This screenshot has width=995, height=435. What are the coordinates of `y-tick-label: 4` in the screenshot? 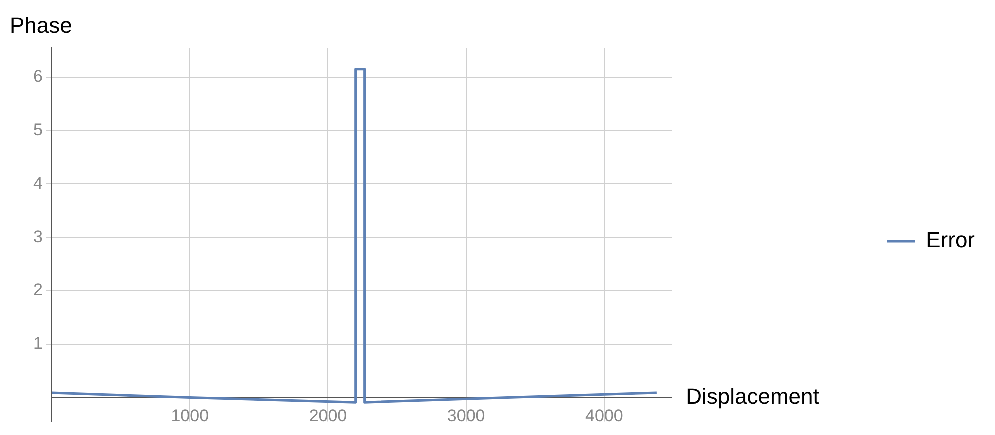 It's located at (38, 183).